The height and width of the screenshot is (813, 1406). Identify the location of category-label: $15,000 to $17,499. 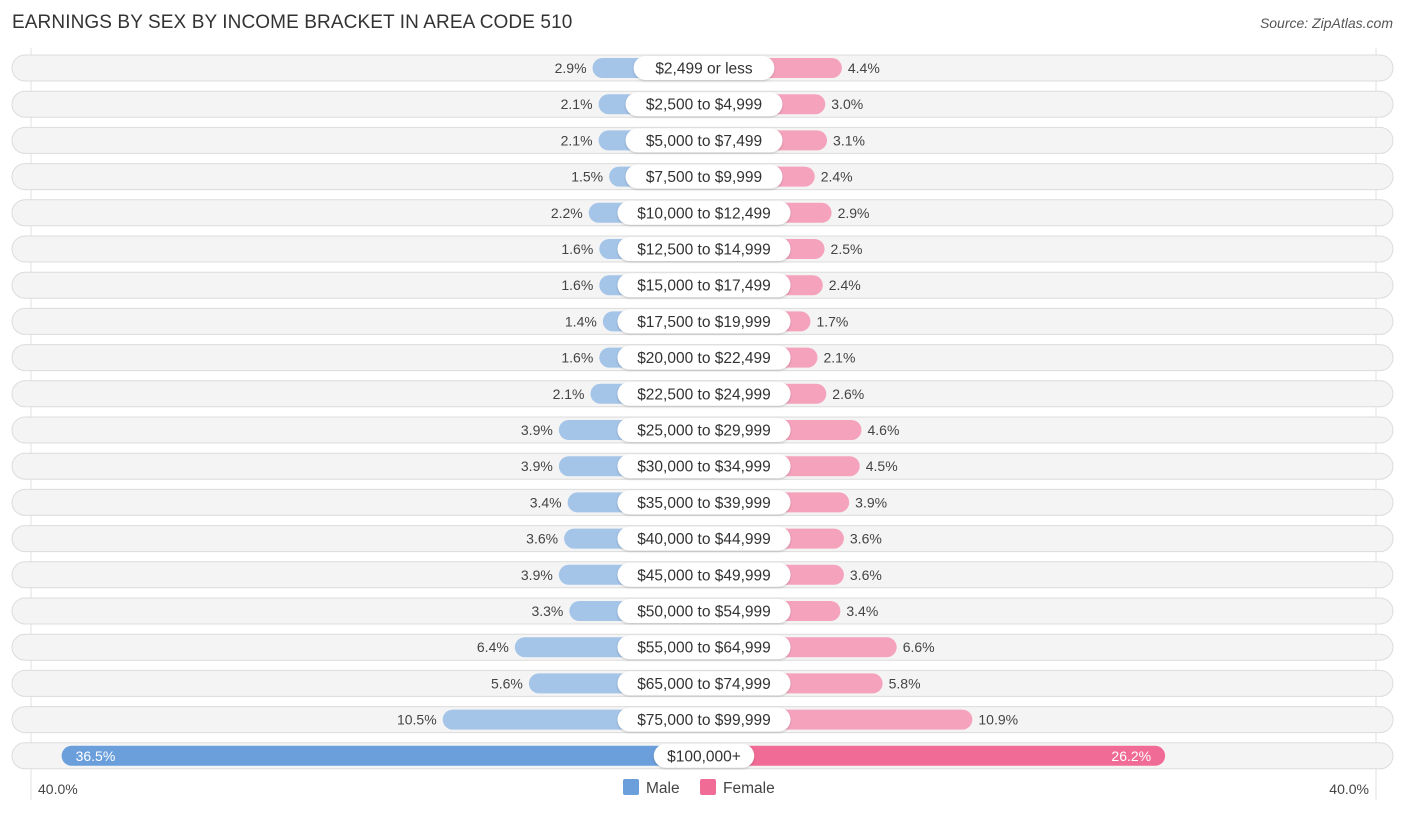
(704, 286).